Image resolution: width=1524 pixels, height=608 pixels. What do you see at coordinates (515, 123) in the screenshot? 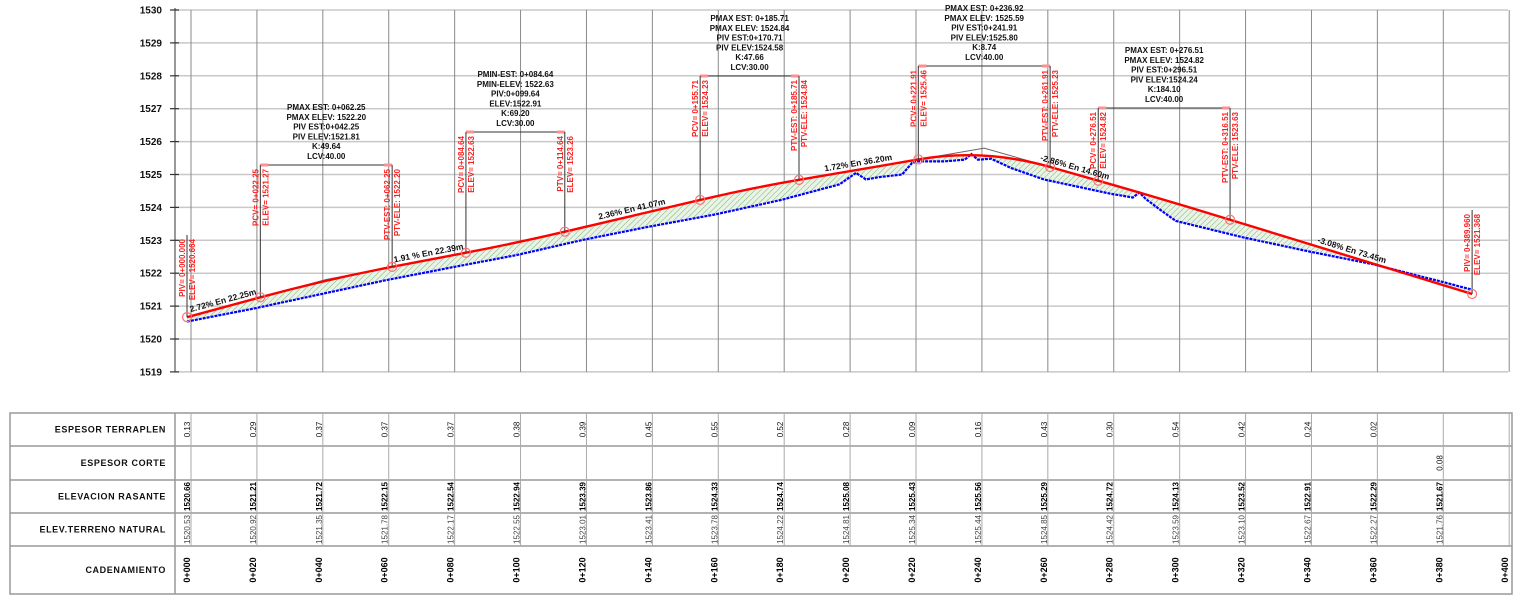
I see `curve-info-text: LCV:30.00` at bounding box center [515, 123].